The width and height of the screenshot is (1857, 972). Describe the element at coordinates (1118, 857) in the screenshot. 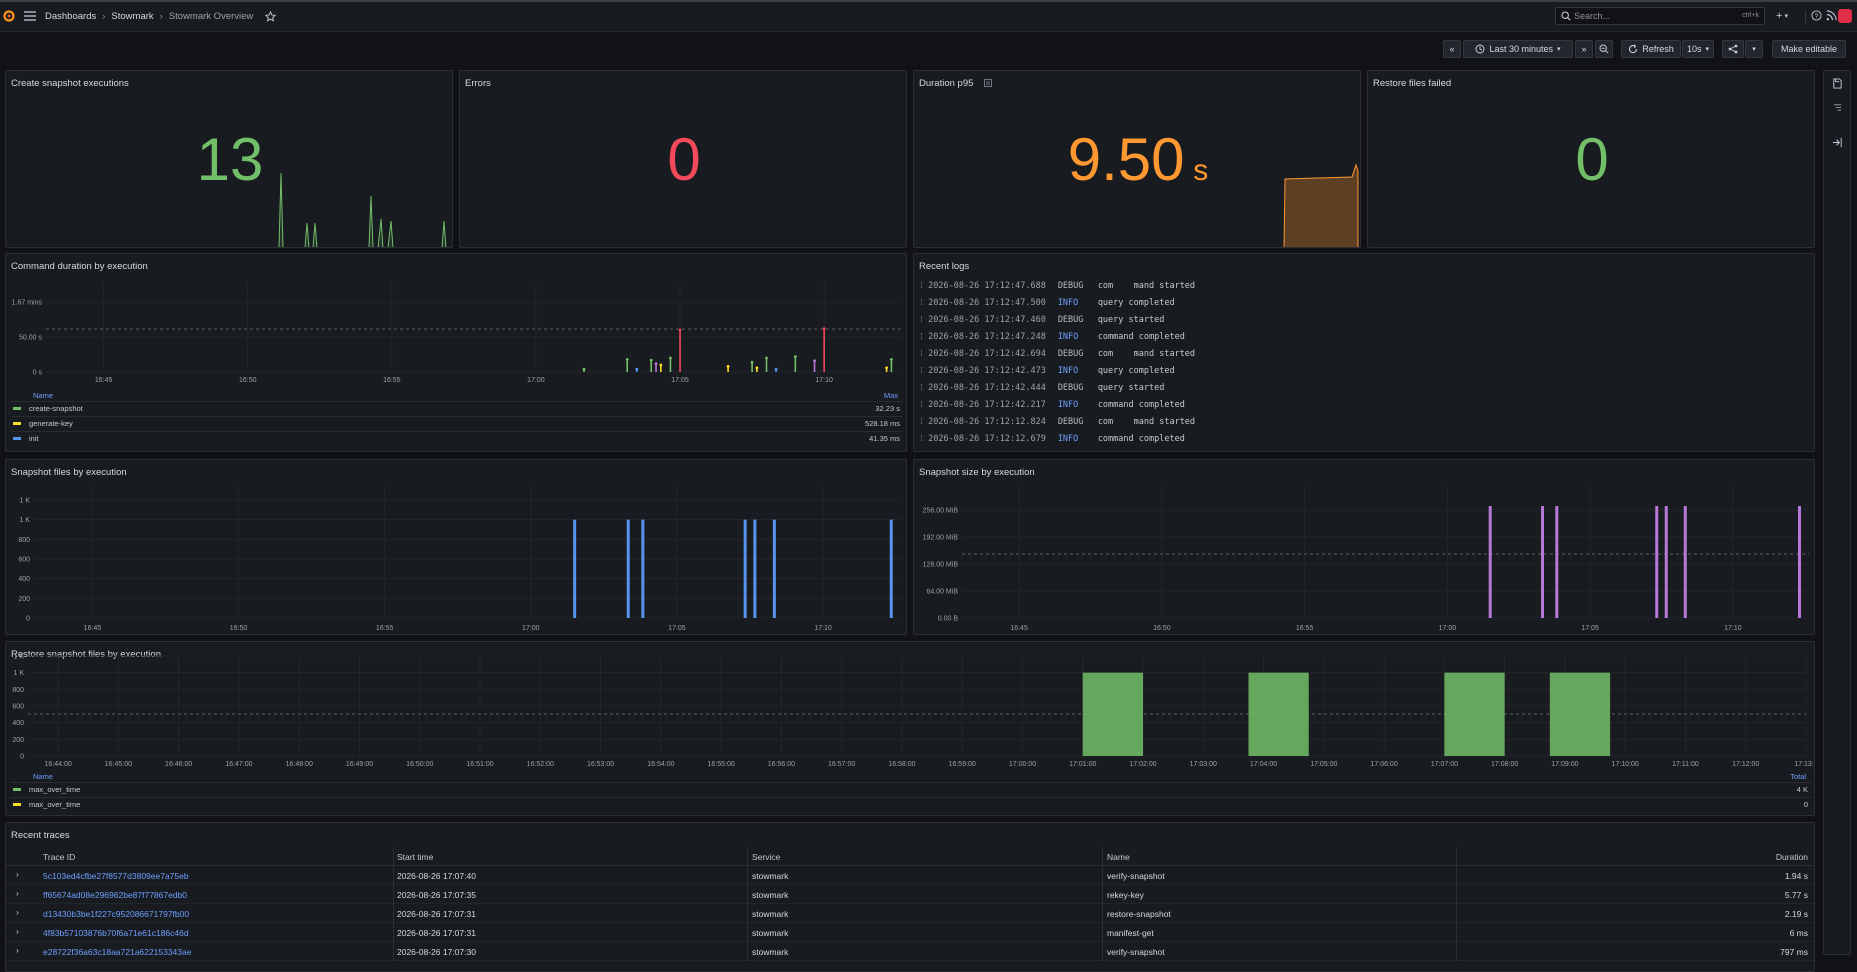

I see `column-header-name: Name` at that location.